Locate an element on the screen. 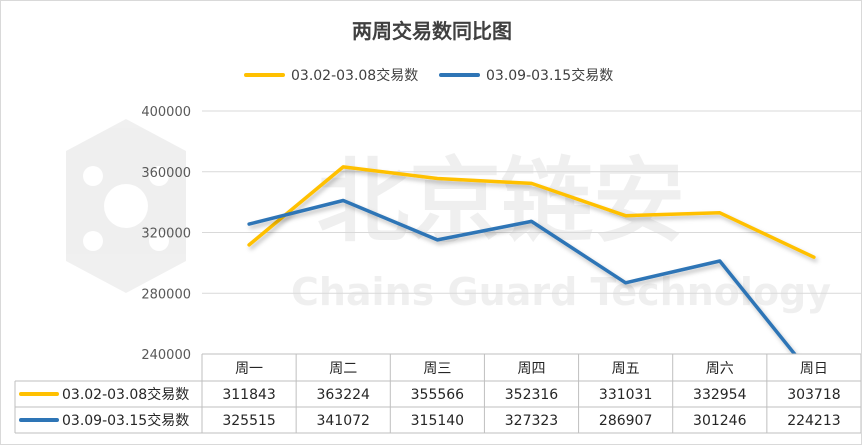 The height and width of the screenshot is (445, 862). y-tick-label: 240000 is located at coordinates (166, 355).